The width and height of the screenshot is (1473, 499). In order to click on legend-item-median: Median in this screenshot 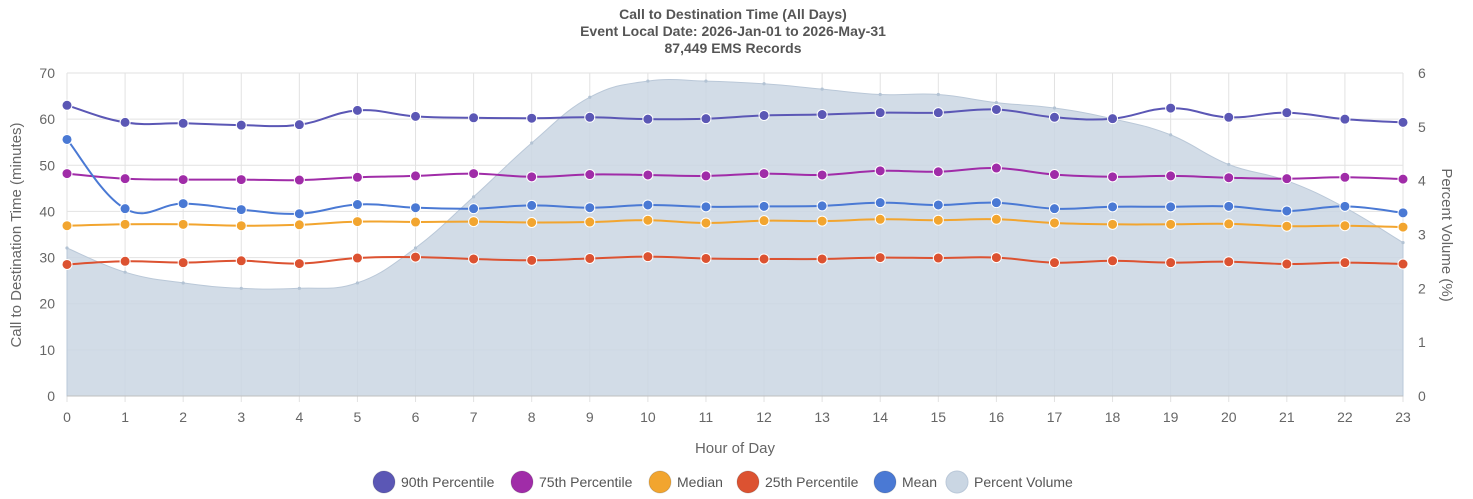, I will do `click(685, 482)`.